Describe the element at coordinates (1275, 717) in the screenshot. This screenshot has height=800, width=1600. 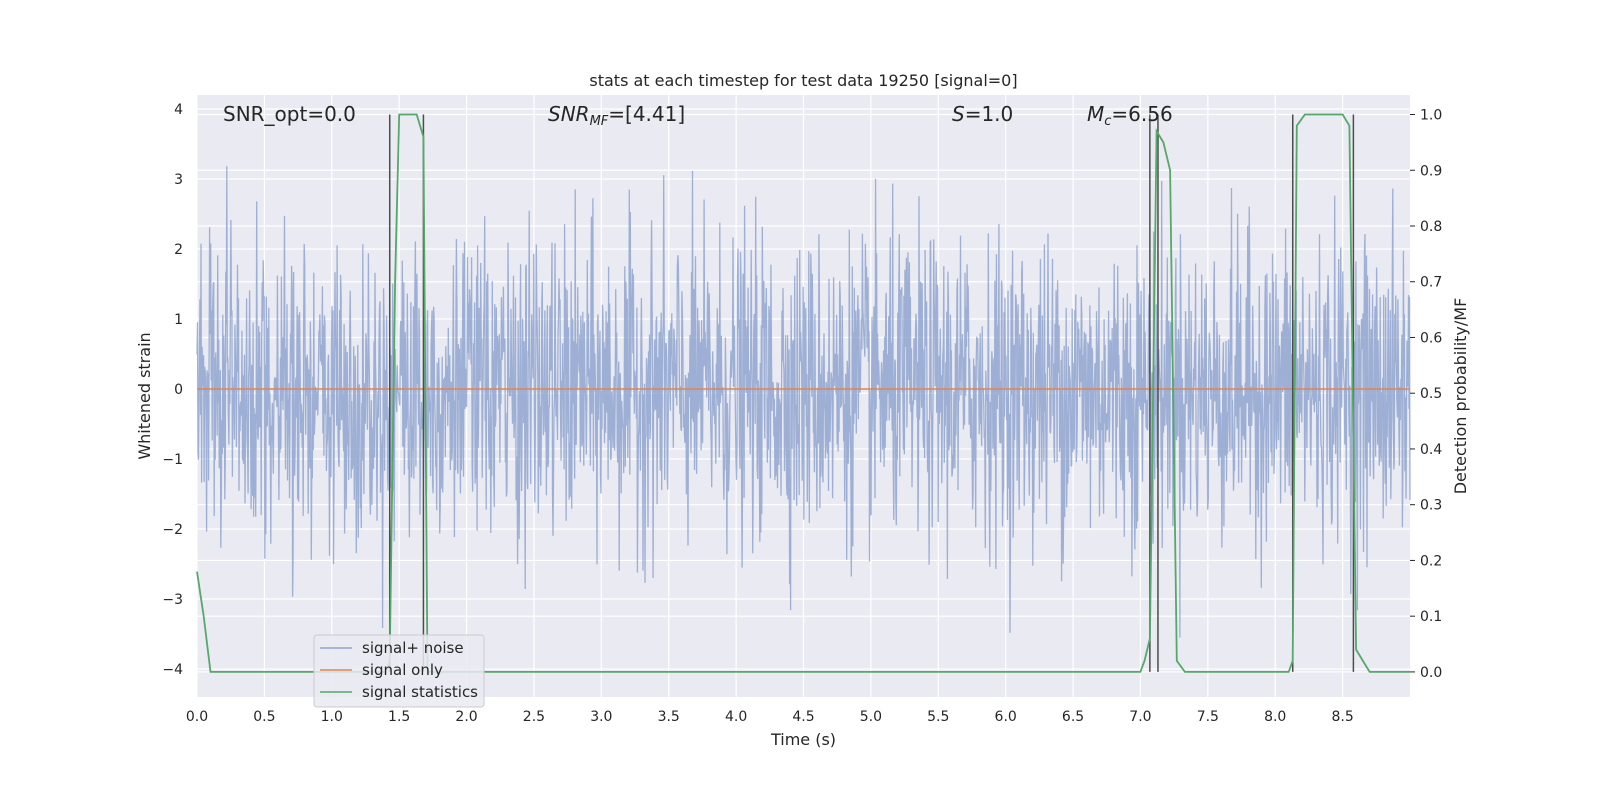
I see `x-tick-label: 8.0` at that location.